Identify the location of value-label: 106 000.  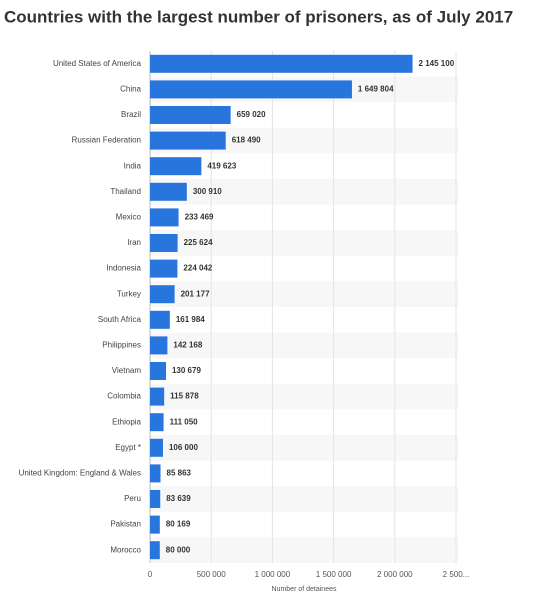
(183, 447).